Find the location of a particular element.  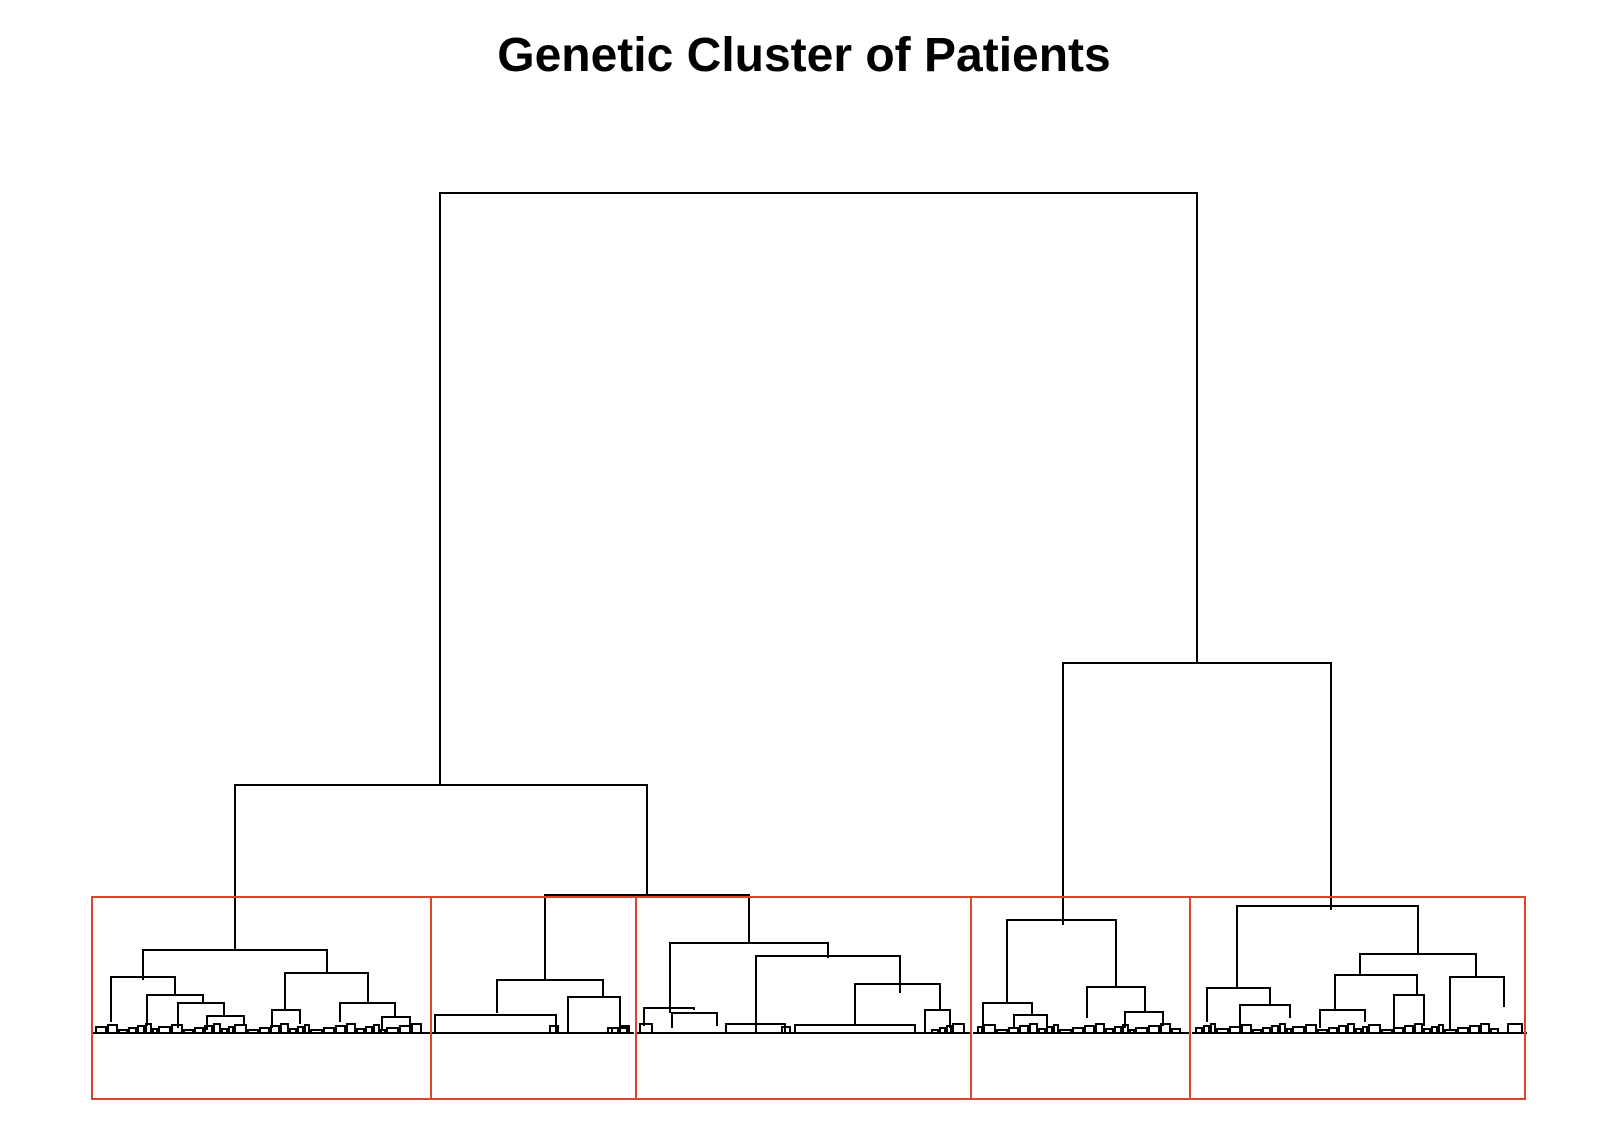

right-group-link is located at coordinates (1197, 793).